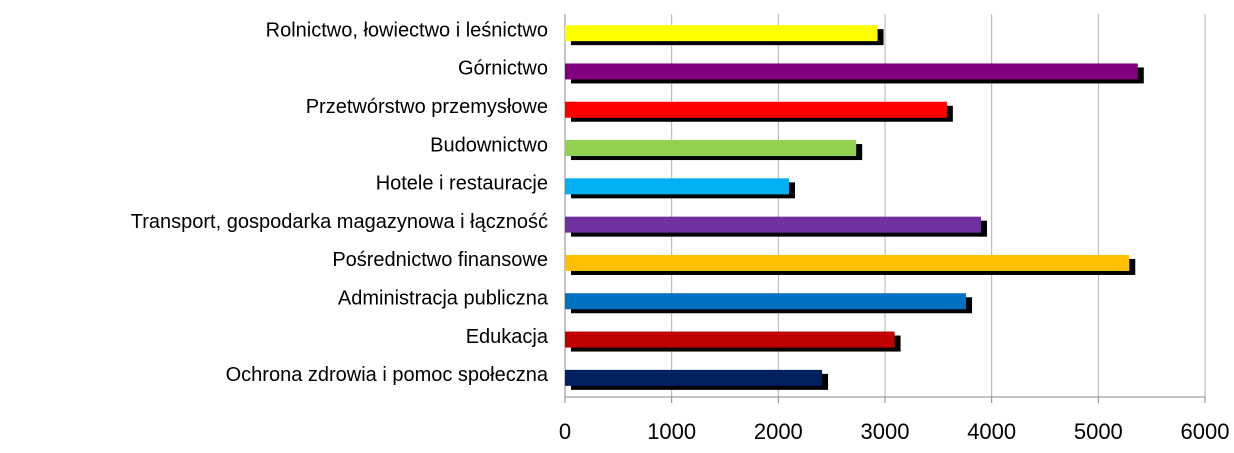  Describe the element at coordinates (507, 337) in the screenshot. I see `y-tick-label: Edukacja` at that location.